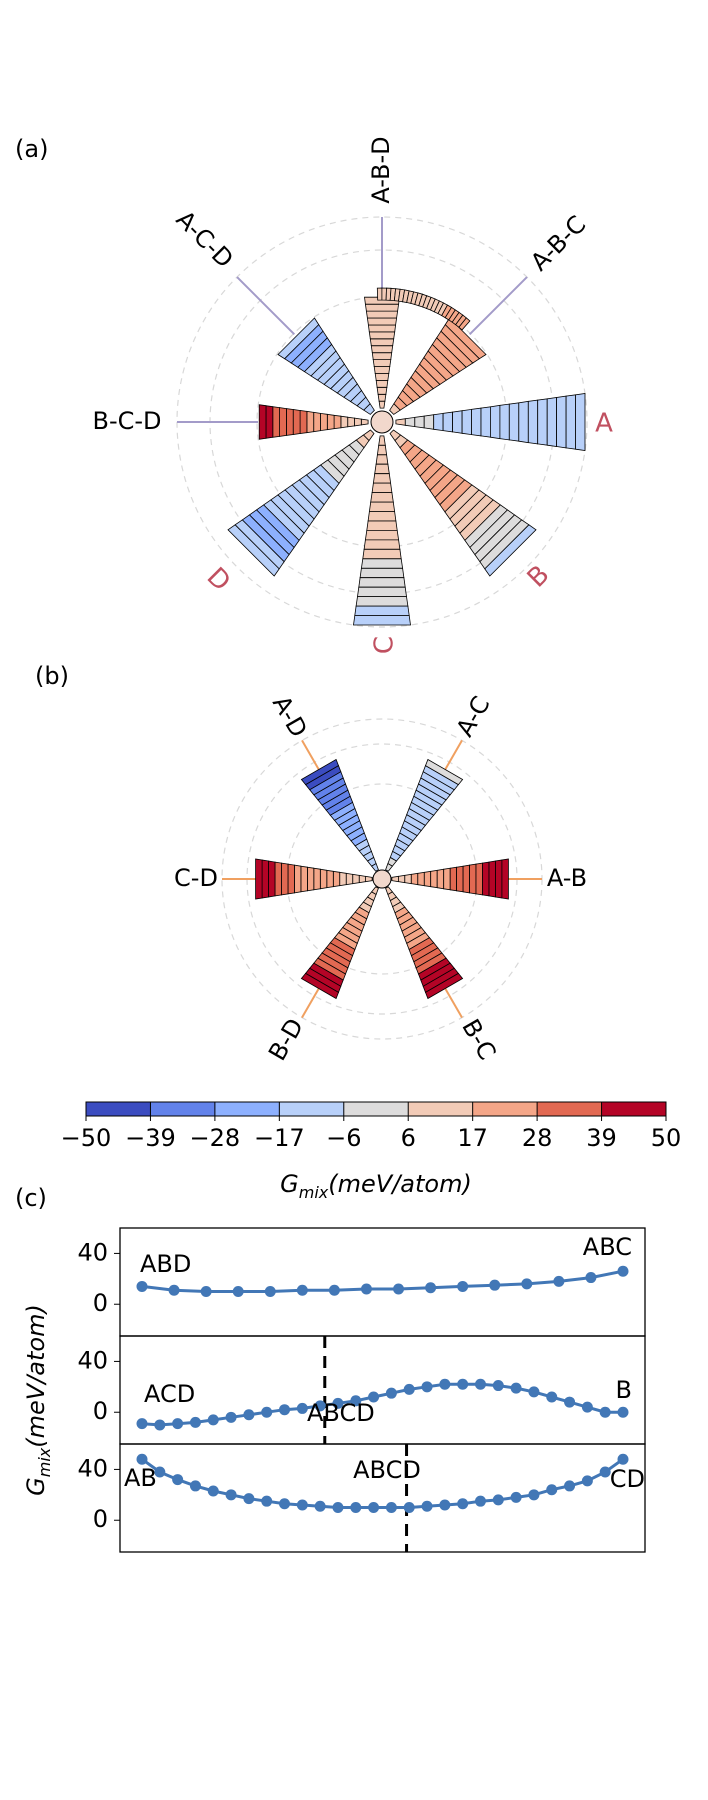 Image resolution: width=708 pixels, height=1800 pixels. Describe the element at coordinates (310, 755) in the screenshot. I see `spoke-a-d` at that location.